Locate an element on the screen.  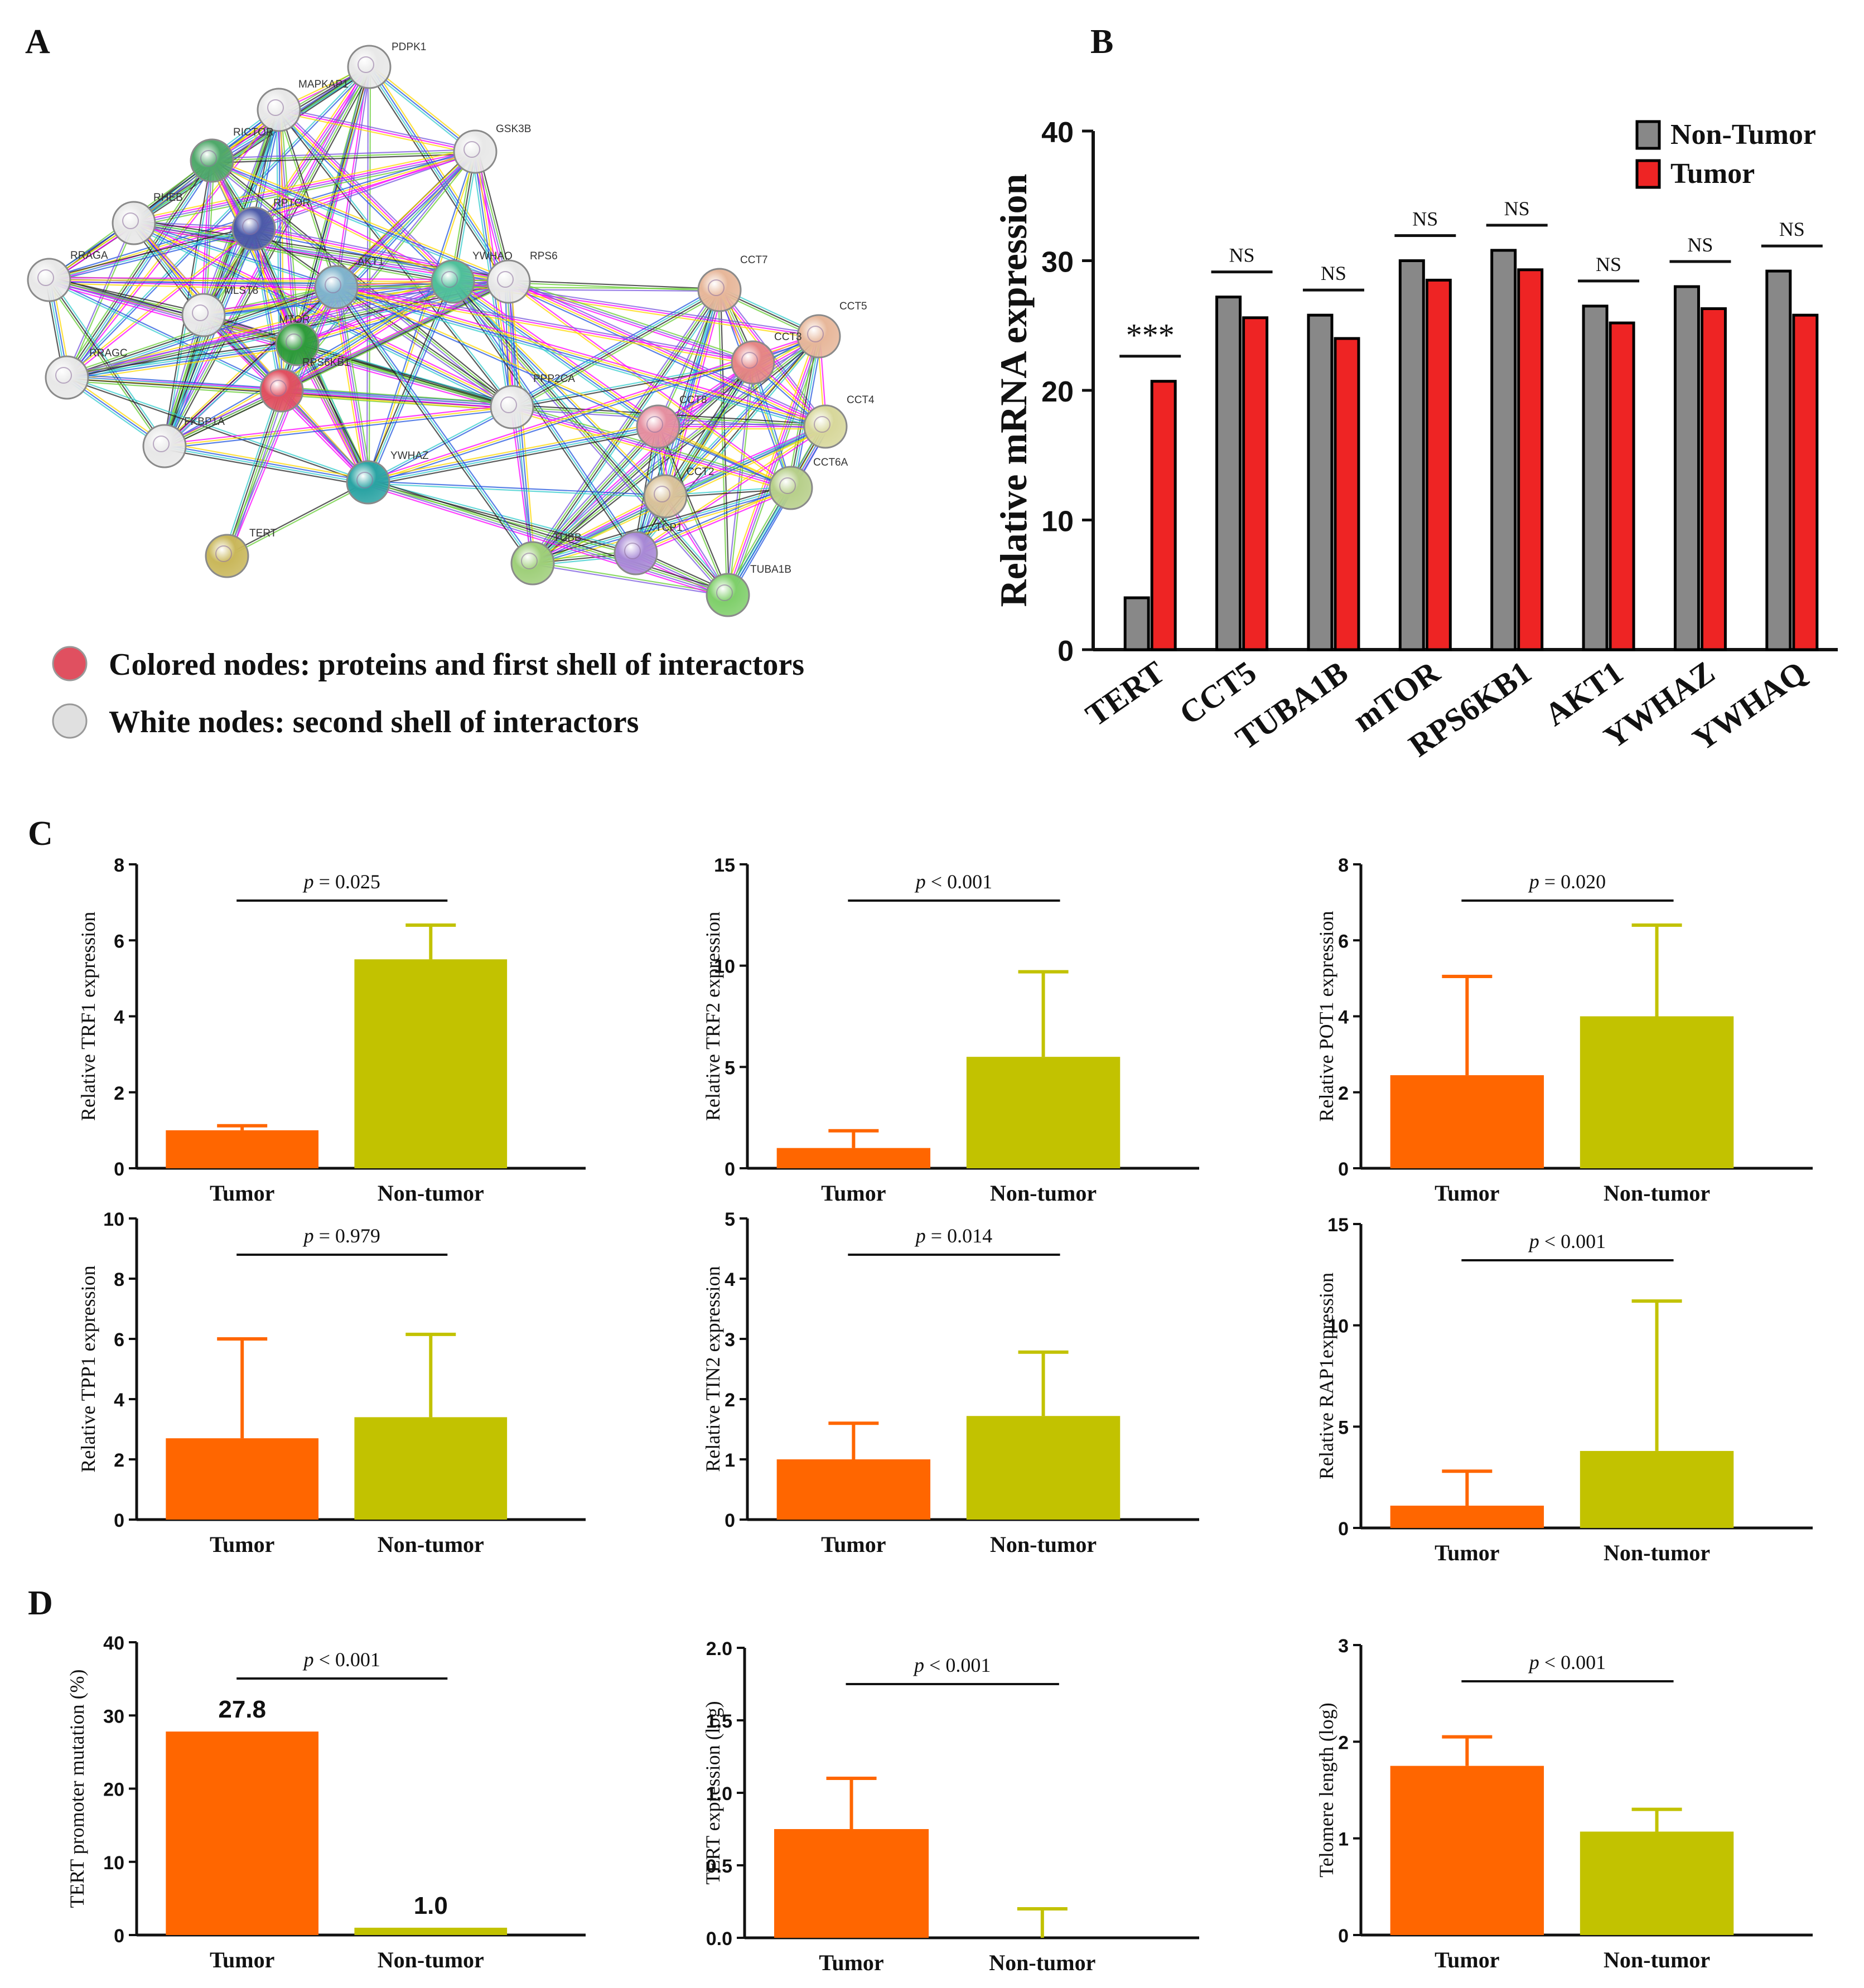
node-mlst8 is located at coordinates (203, 315).